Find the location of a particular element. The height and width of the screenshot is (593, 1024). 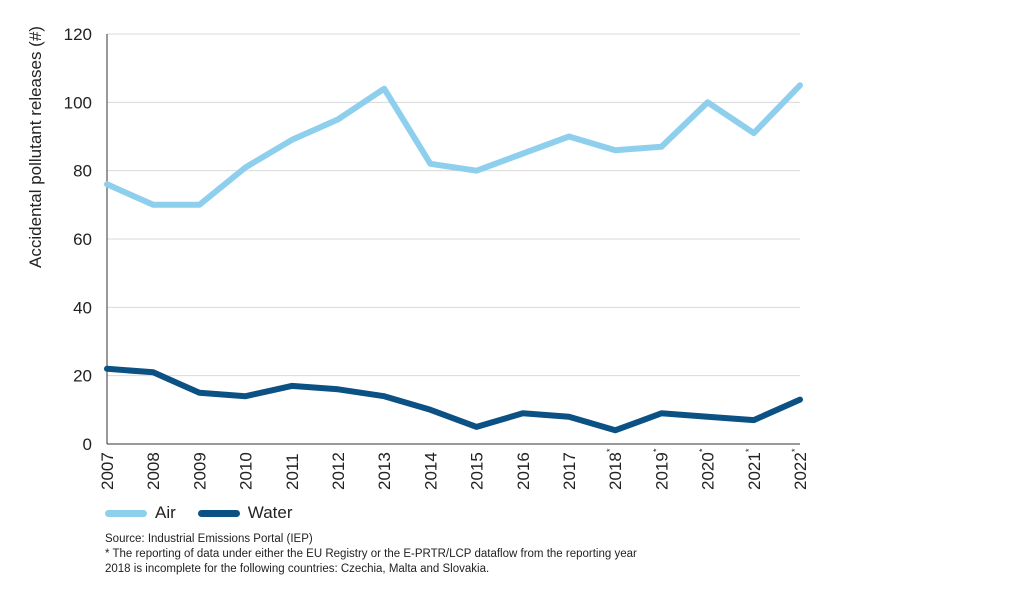

x-tick-year: 2016 is located at coordinates (523, 471).